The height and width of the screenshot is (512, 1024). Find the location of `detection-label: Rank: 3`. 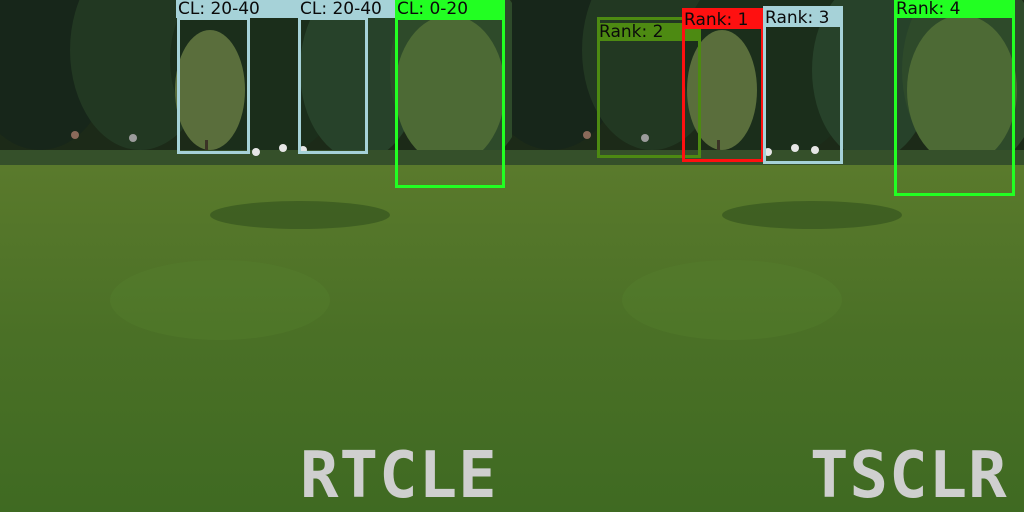

detection-label: Rank: 3 is located at coordinates (803, 18).